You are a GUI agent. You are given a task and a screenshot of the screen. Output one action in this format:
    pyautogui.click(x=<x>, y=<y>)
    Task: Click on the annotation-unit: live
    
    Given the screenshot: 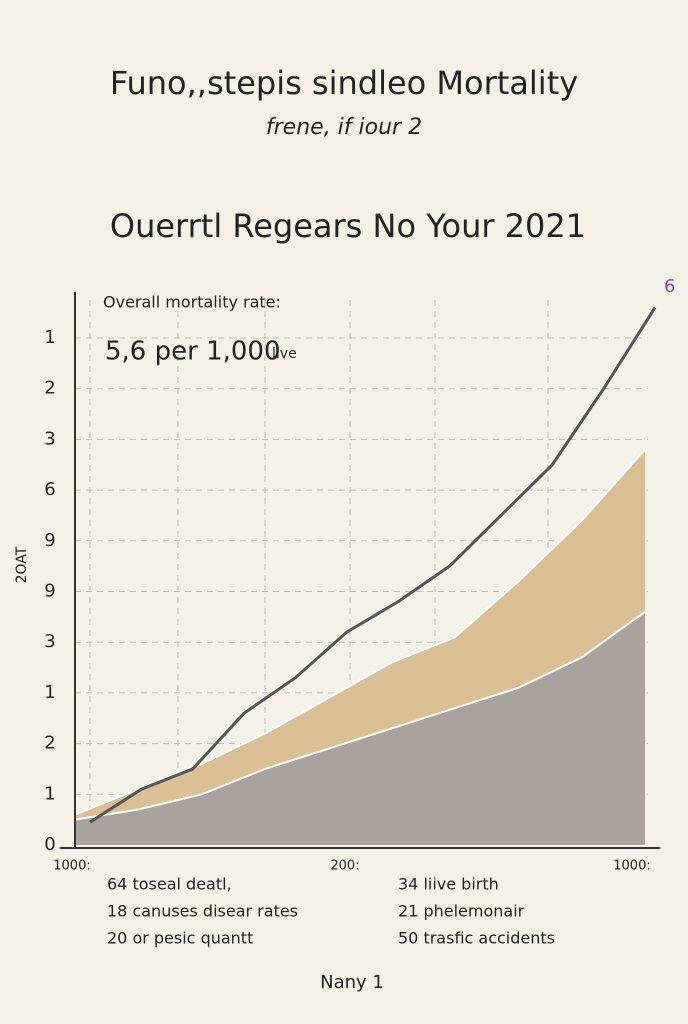 What is the action you would take?
    pyautogui.click(x=284, y=354)
    